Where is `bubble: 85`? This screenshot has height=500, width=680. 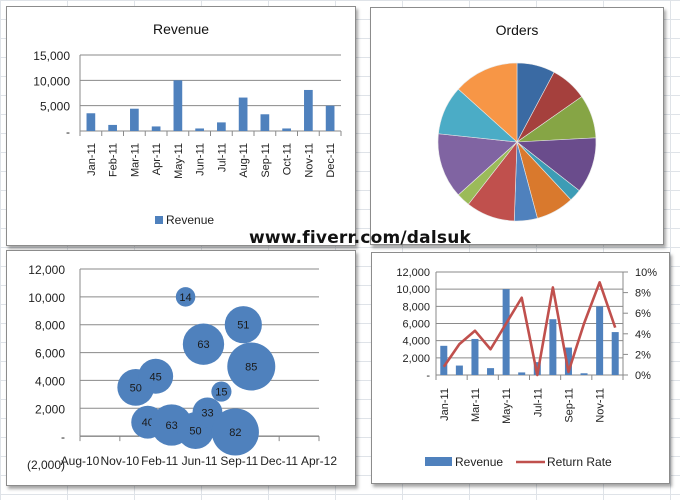
bubble: 85 is located at coordinates (251, 366).